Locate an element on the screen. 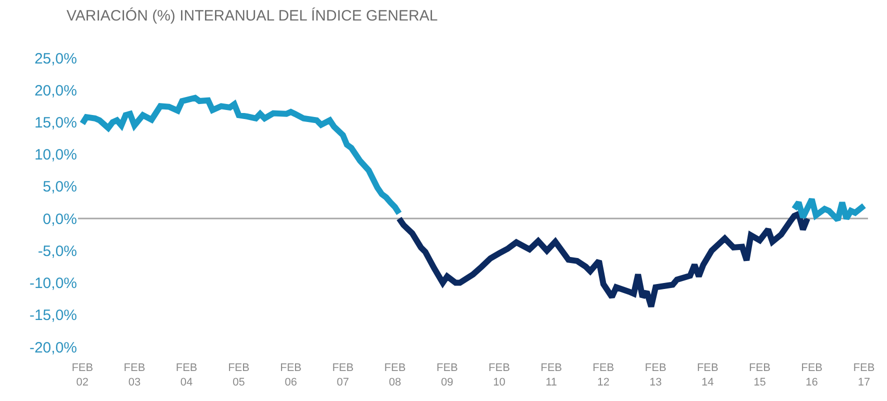 This screenshot has width=887, height=401. y-tick-label: -20,0% is located at coordinates (53, 347).